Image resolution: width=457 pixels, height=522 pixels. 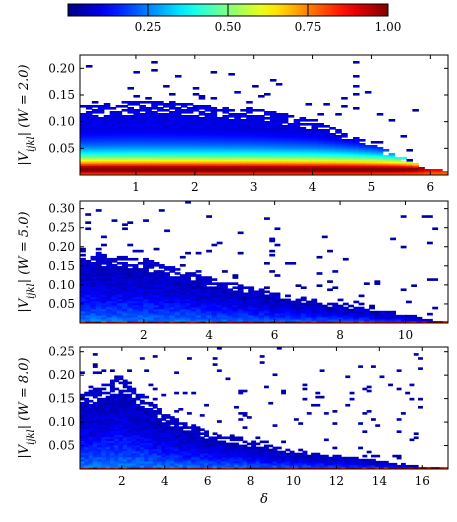 I want to click on x-tick-label: 3, so click(x=254, y=187).